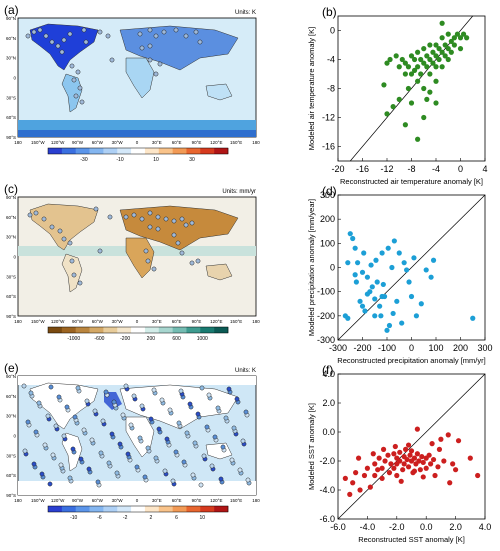  I want to click on lon-tick-label: 30°W, so click(118, 142).